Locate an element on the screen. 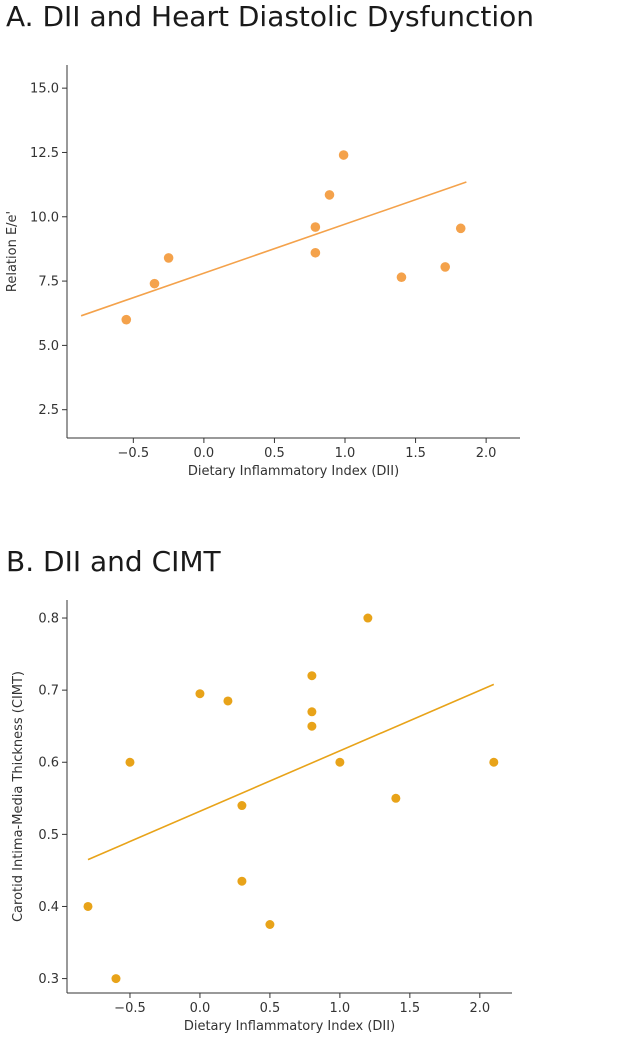  y-tick-label: 10.0 is located at coordinates (44, 217).